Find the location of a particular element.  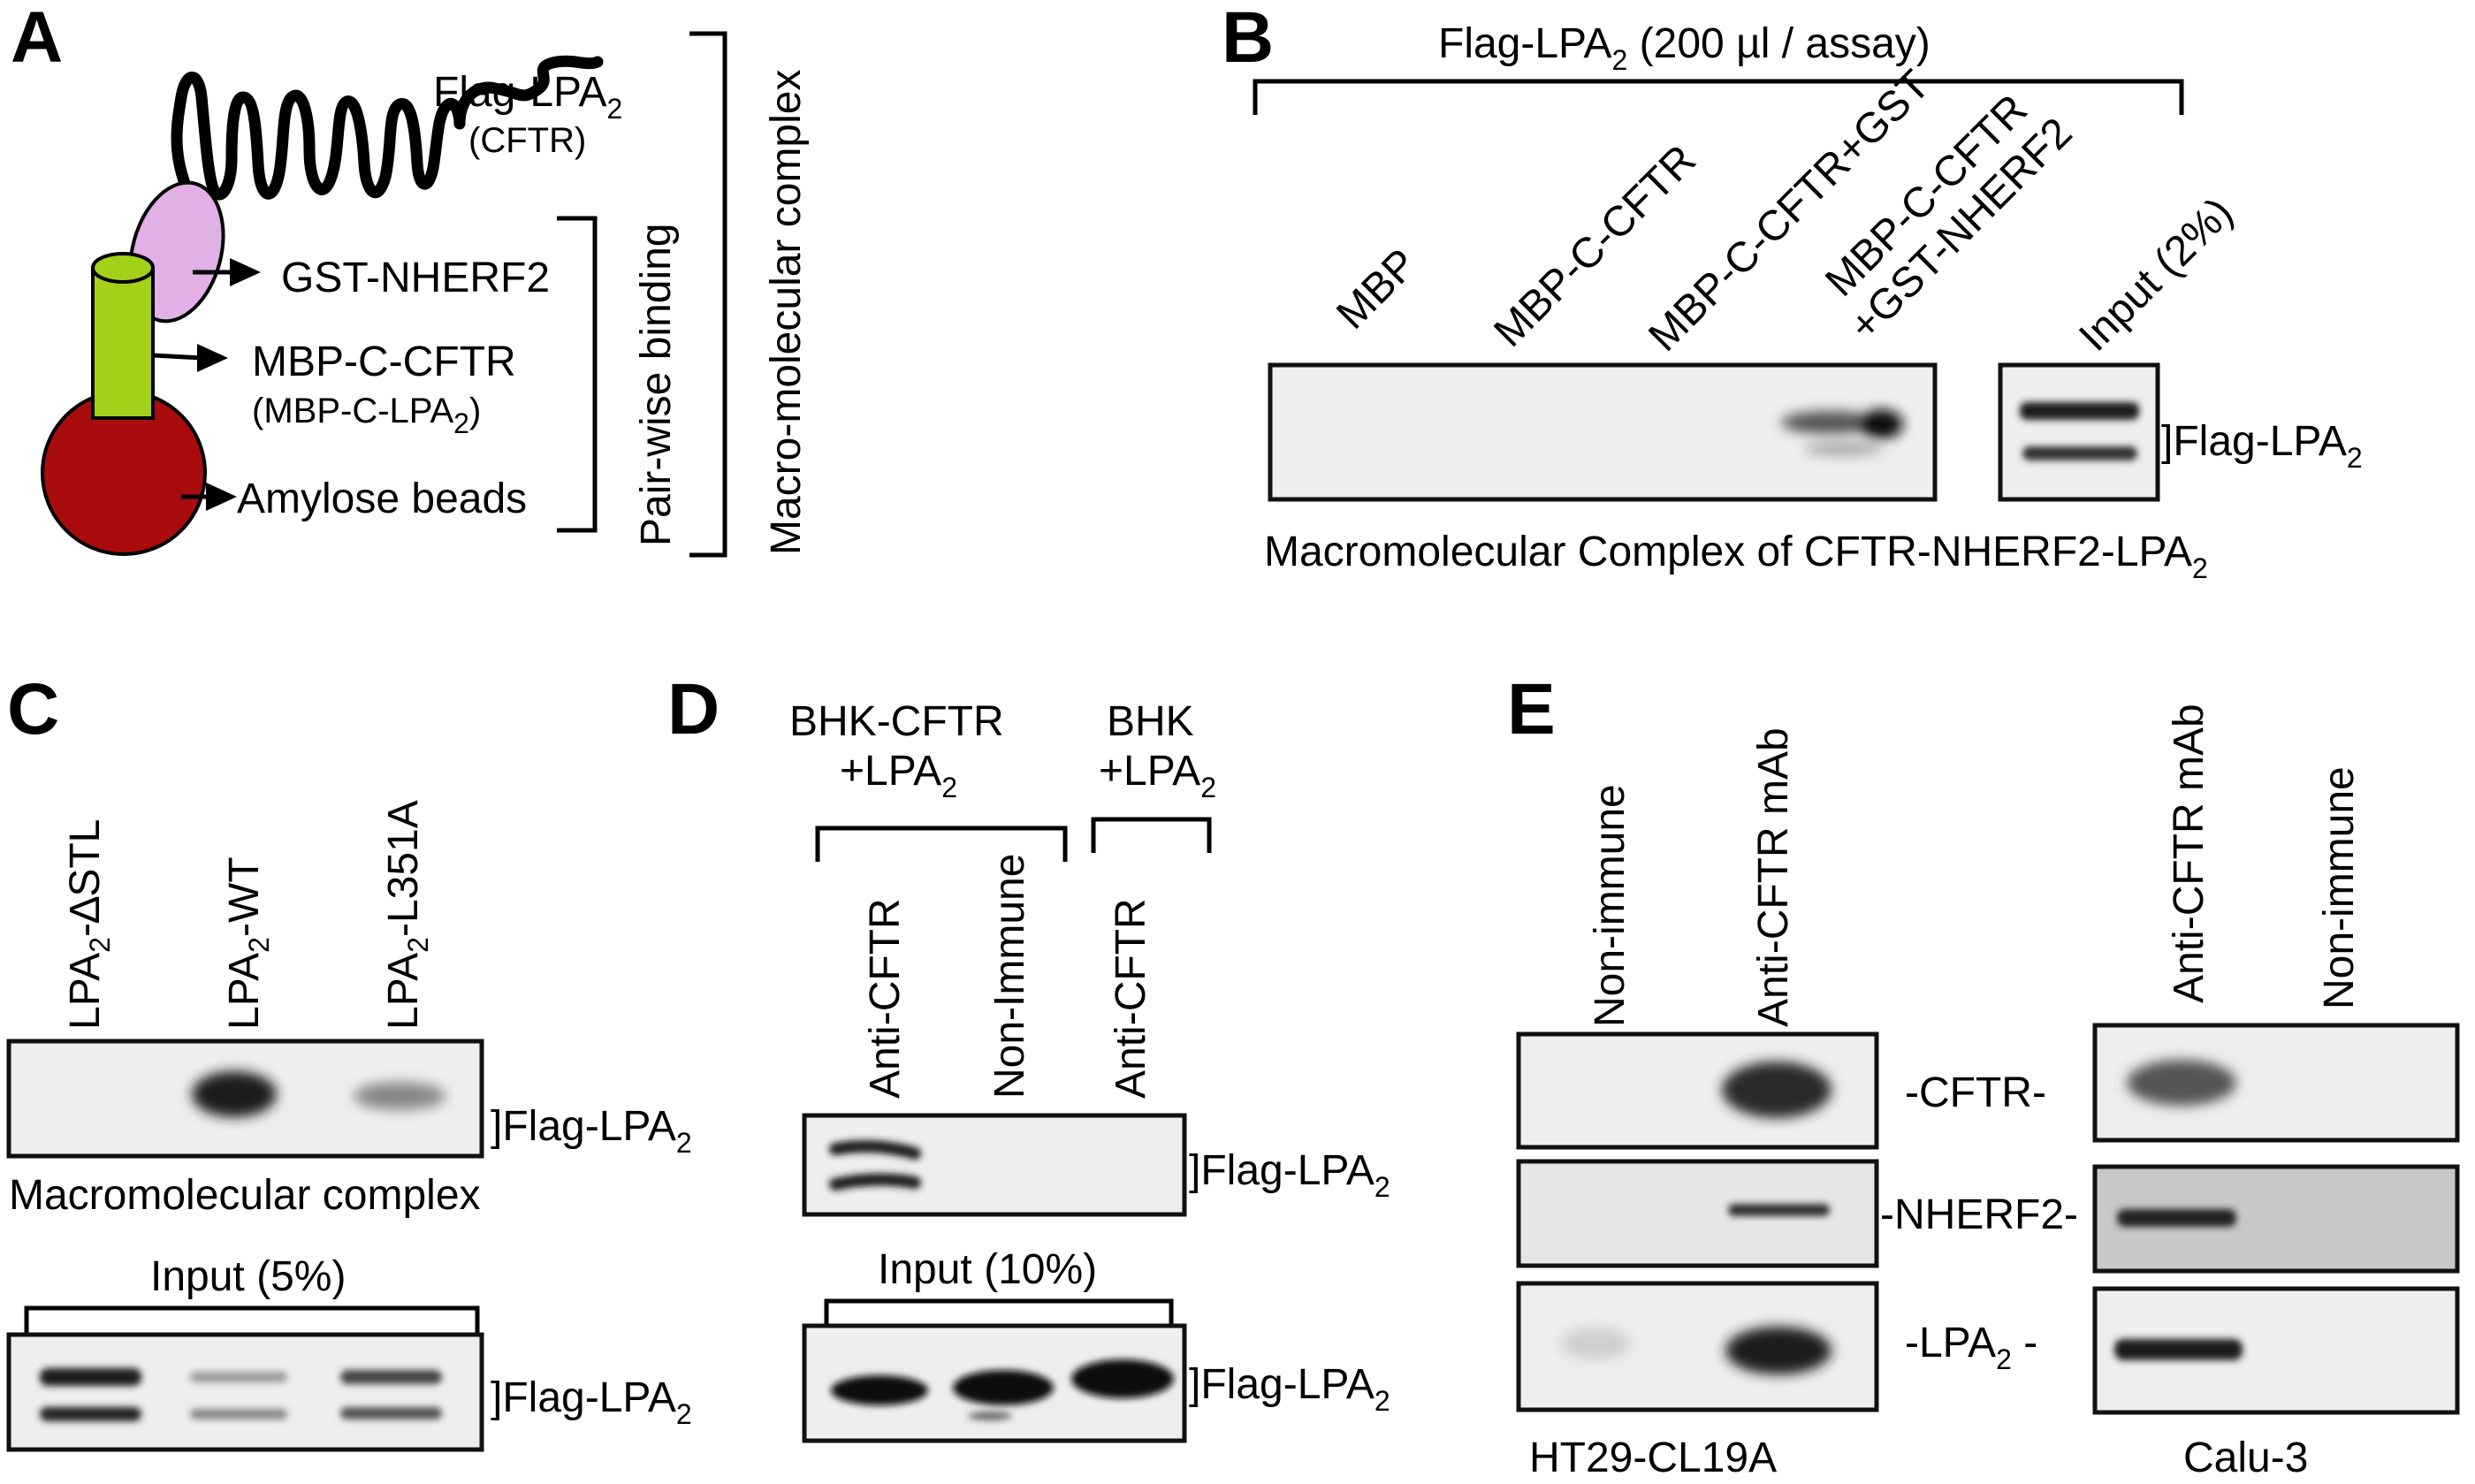

panel-c-input-bands is located at coordinates (241, 1394).